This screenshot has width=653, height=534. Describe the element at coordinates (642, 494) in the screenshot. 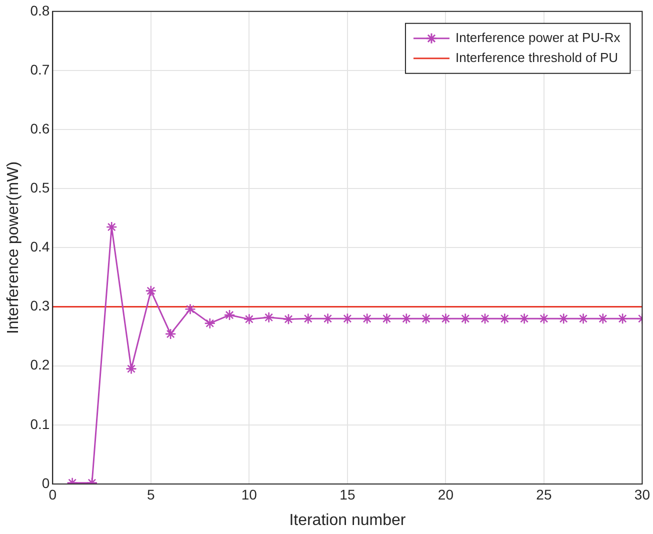

I see `x-tick-label: 30` at that location.